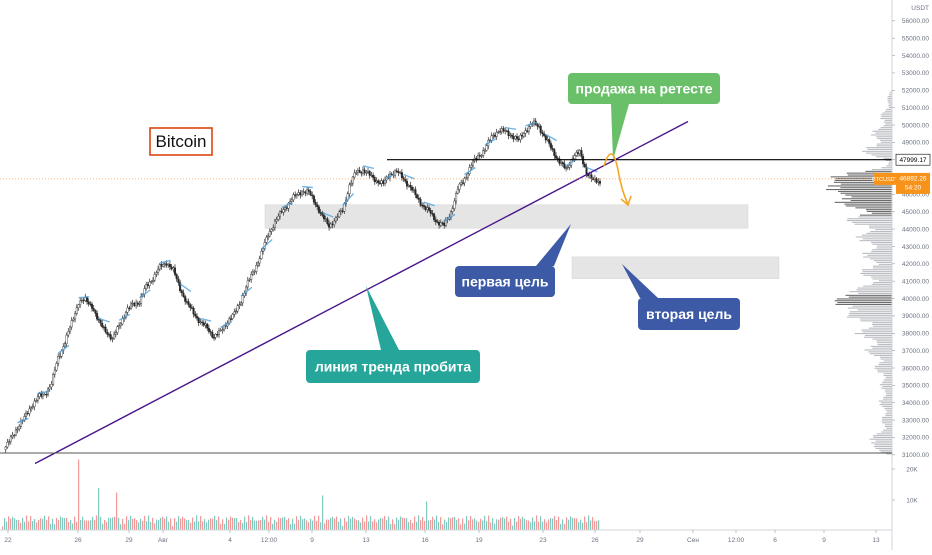 The image size is (932, 555). Describe the element at coordinates (181, 141) in the screenshot. I see `title-box` at that location.